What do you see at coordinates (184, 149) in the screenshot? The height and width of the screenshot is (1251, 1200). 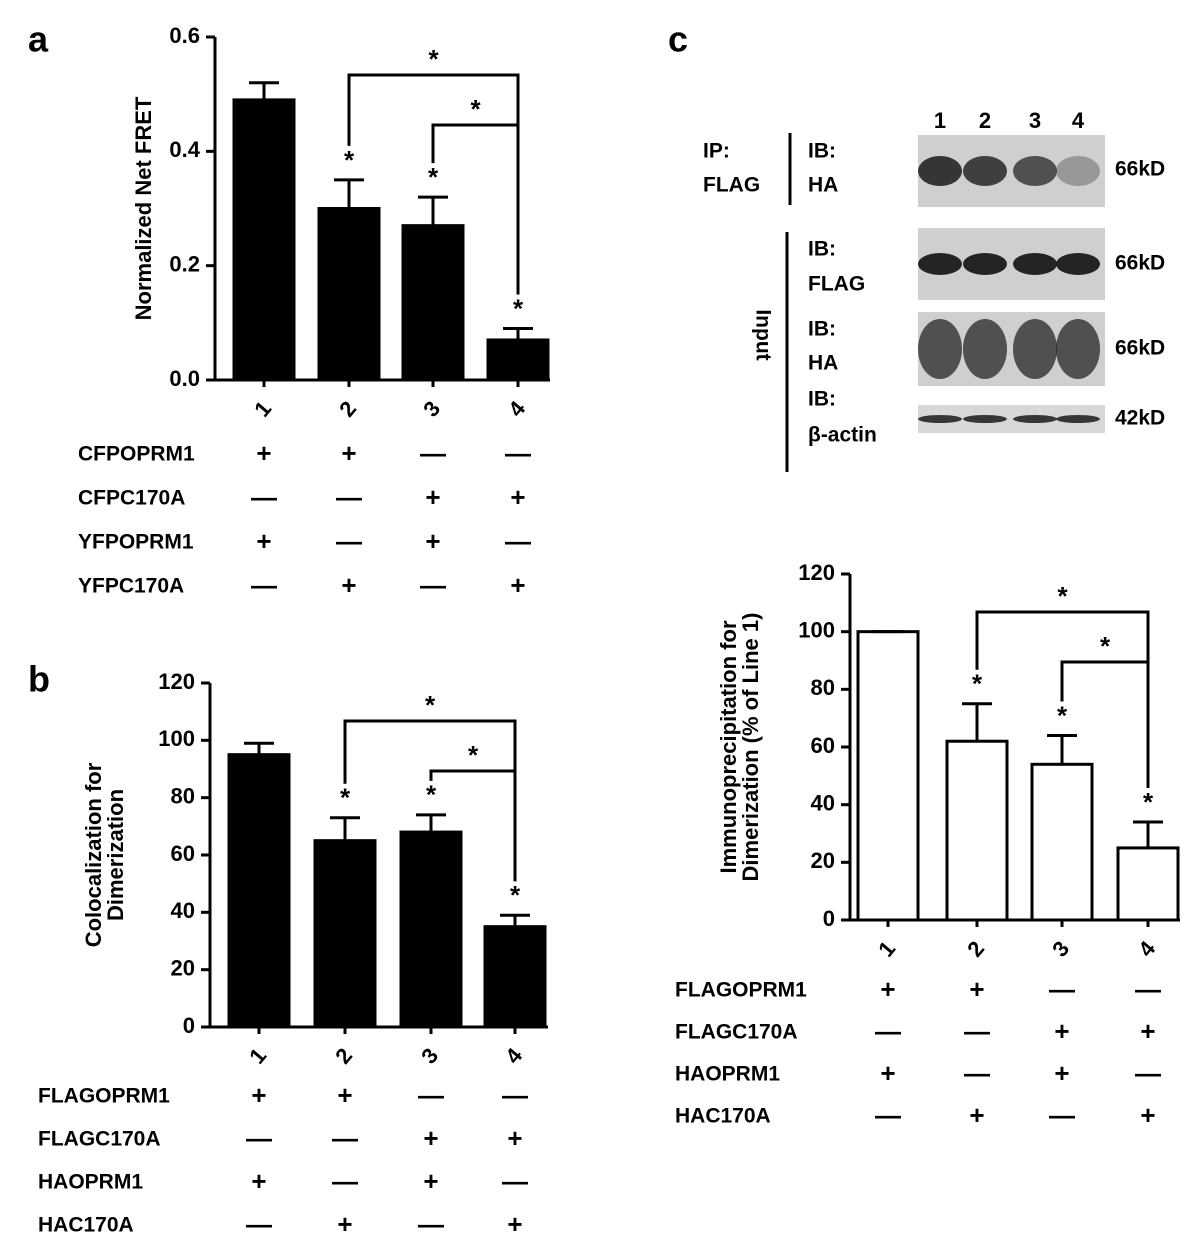 I see `y-tick-label: 0.4` at bounding box center [184, 149].